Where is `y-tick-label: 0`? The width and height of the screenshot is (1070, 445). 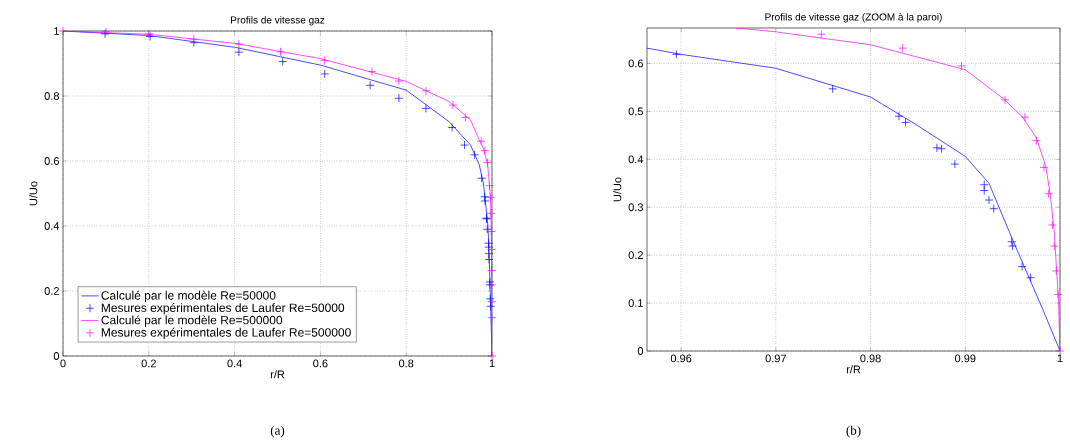
y-tick-label: 0 is located at coordinates (640, 351).